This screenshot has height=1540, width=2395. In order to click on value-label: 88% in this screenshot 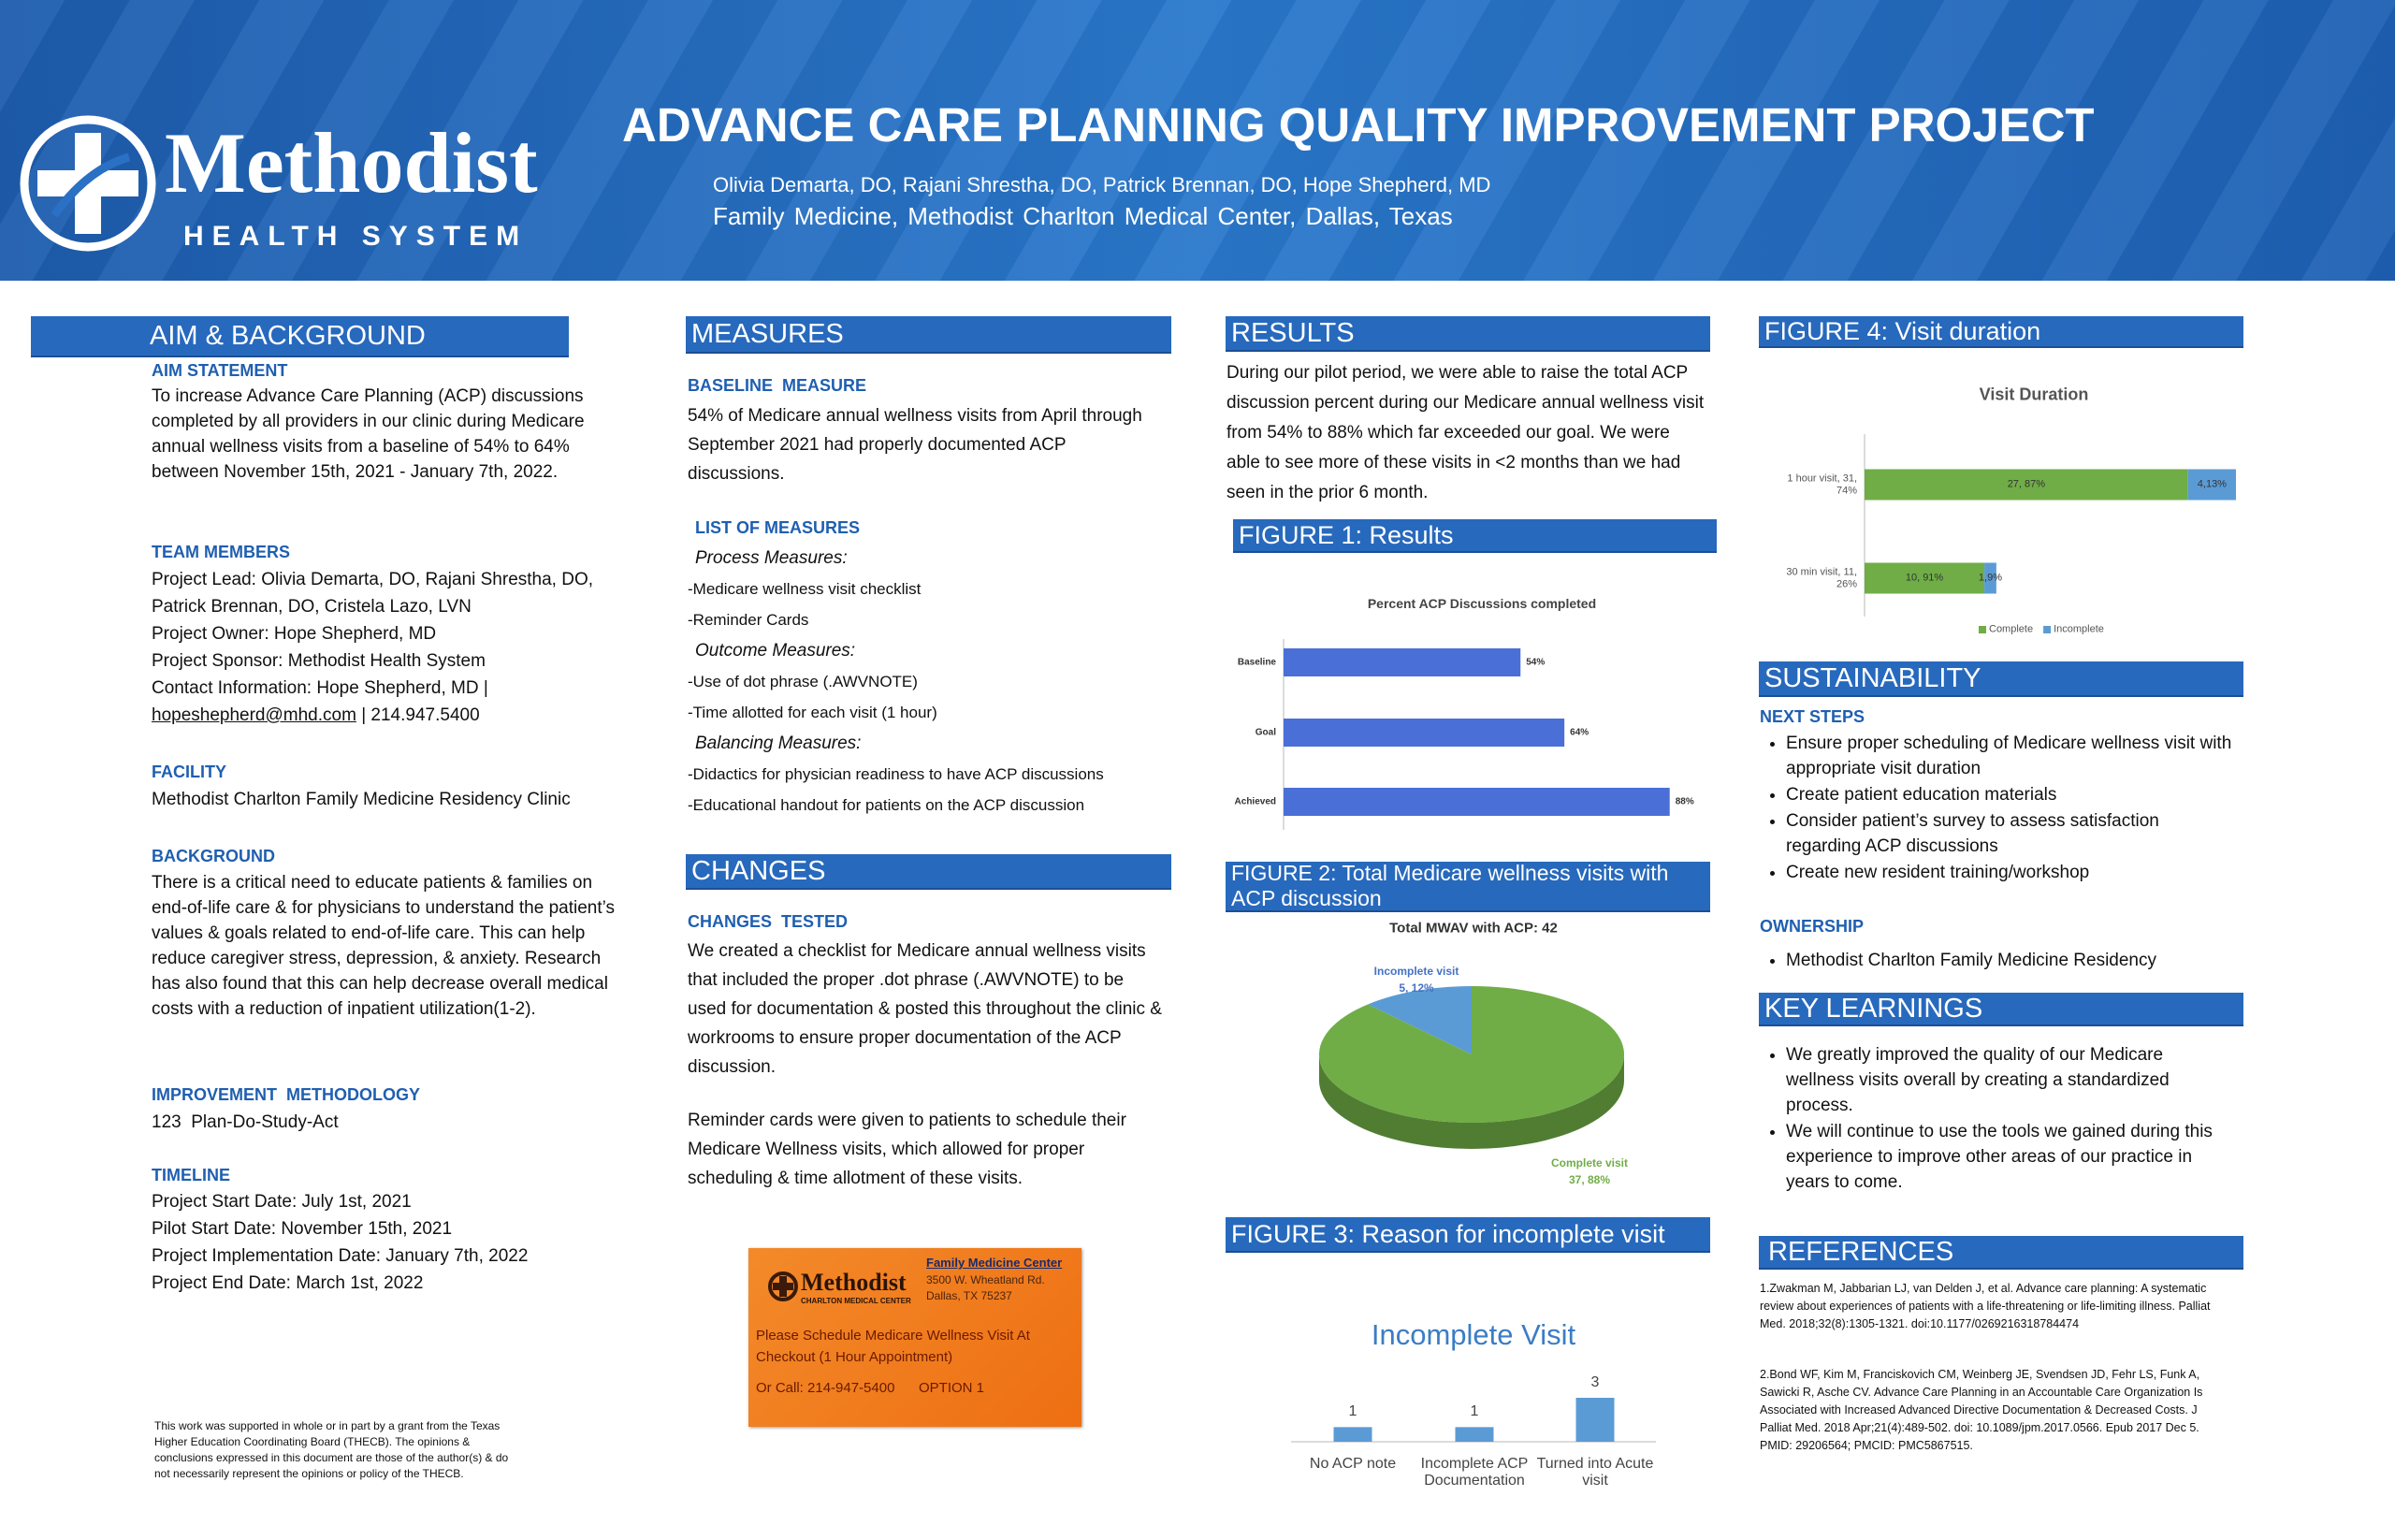, I will do `click(1684, 802)`.